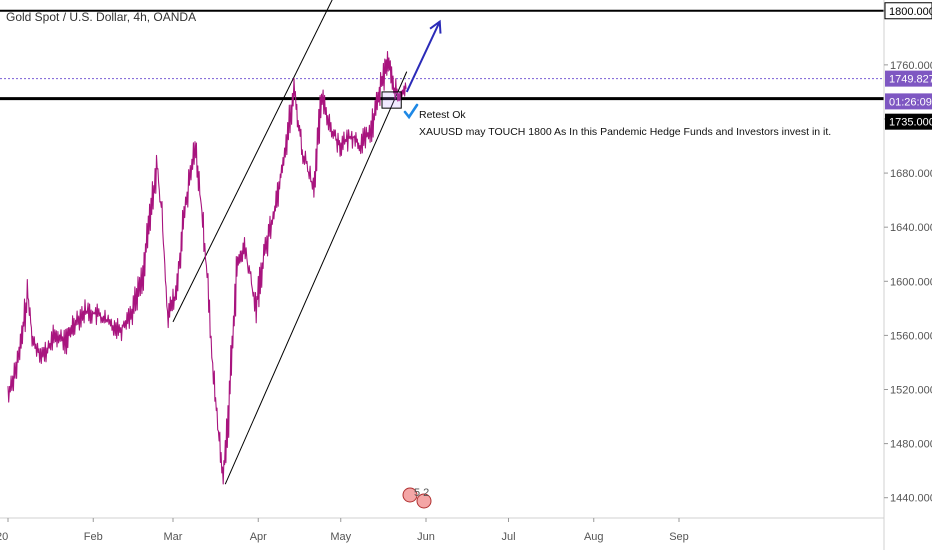 This screenshot has height=550, width=932. I want to click on target-arrow-head, so click(435, 26).